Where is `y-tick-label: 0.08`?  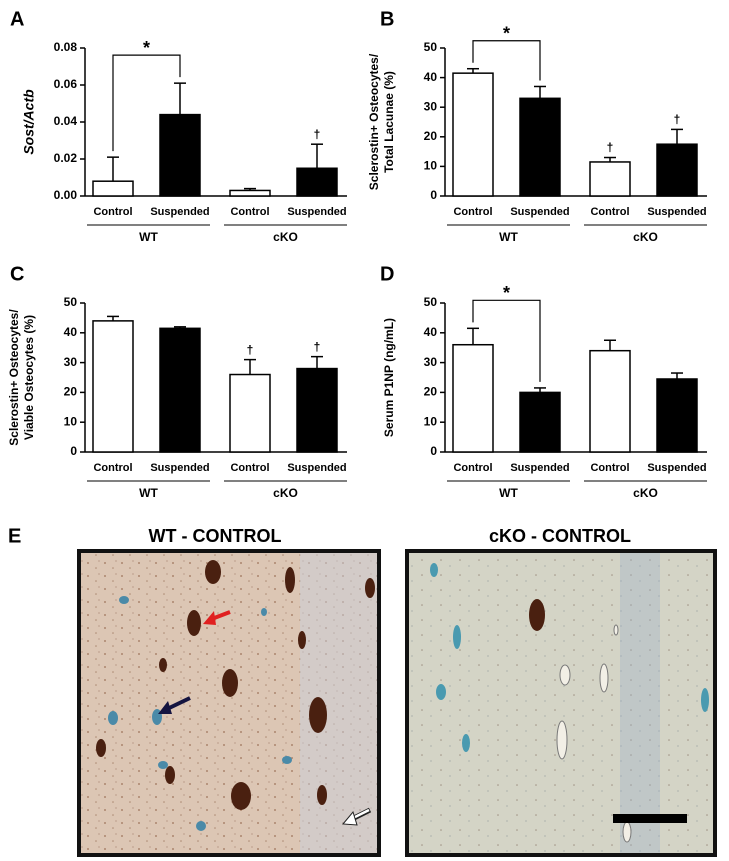
y-tick-label: 0.08 is located at coordinates (66, 47).